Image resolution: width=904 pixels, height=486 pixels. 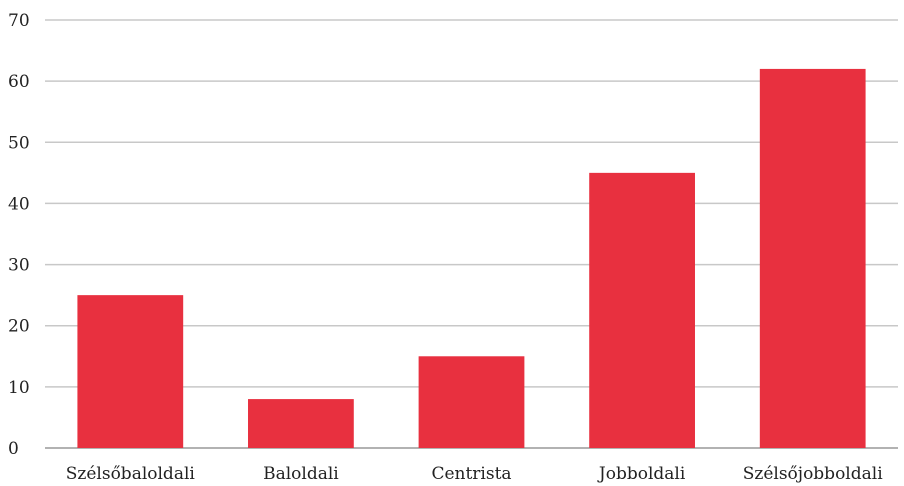 What do you see at coordinates (641, 474) in the screenshot?
I see `x-category-label: Jobboldali` at bounding box center [641, 474].